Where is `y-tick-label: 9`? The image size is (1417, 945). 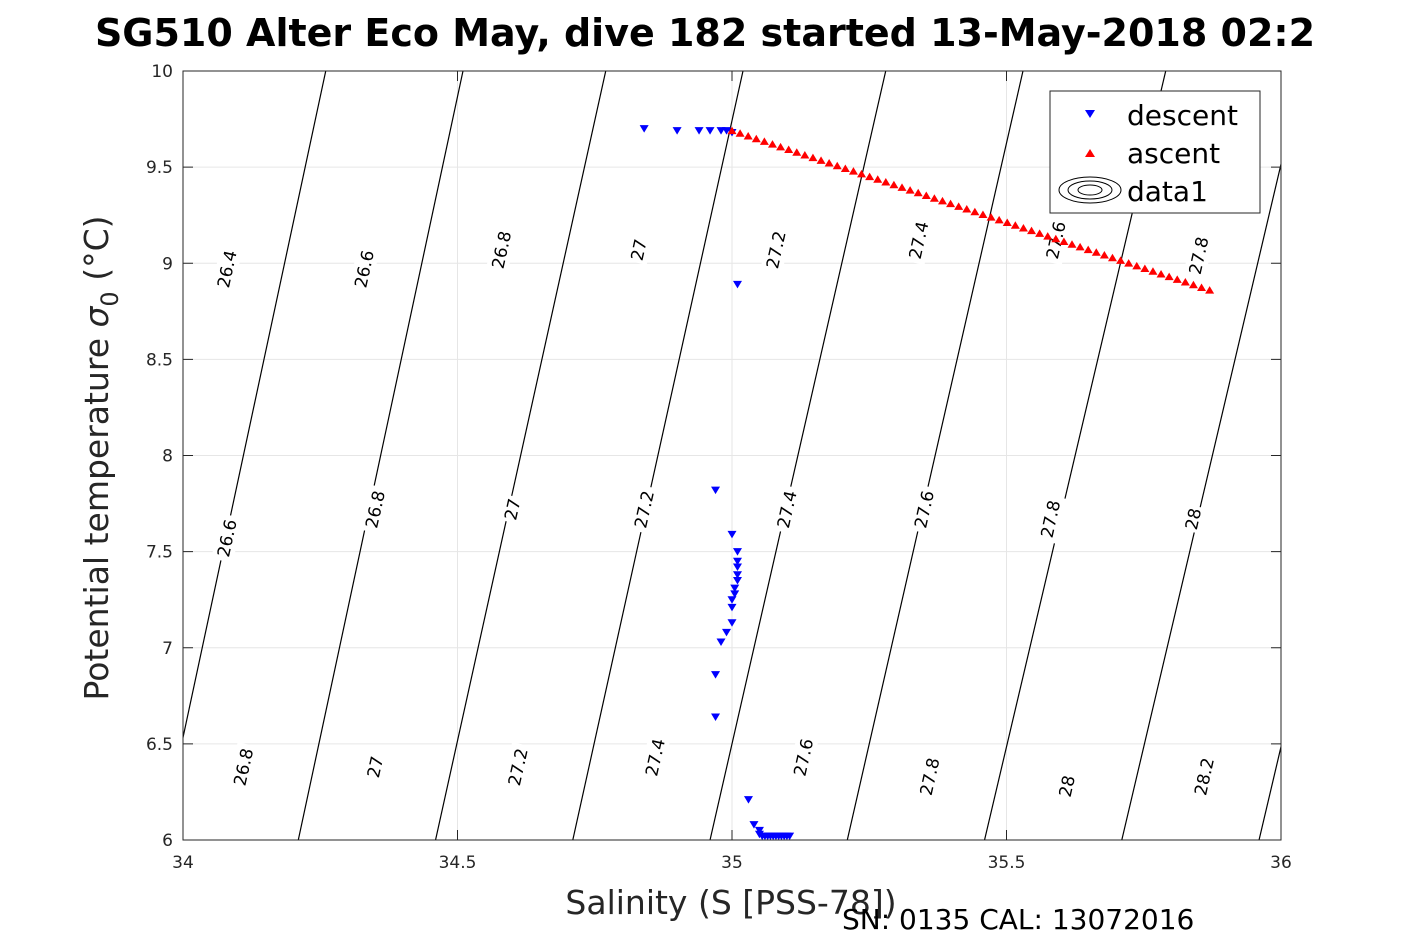 y-tick-label: 9 is located at coordinates (167, 264).